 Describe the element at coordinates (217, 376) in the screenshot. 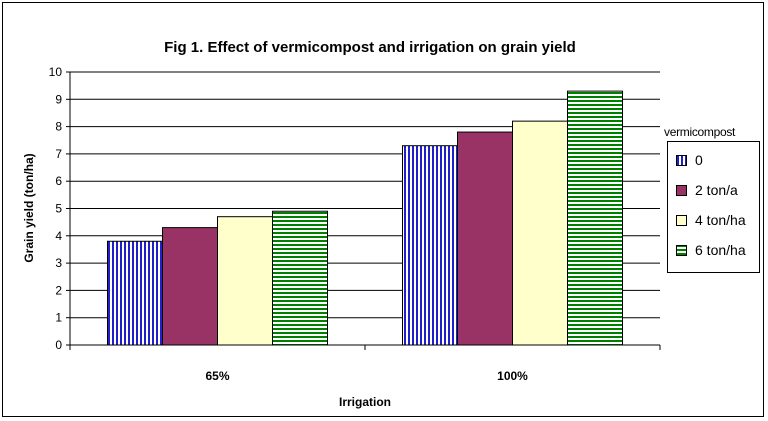

I see `x-tick-label: 65%` at that location.